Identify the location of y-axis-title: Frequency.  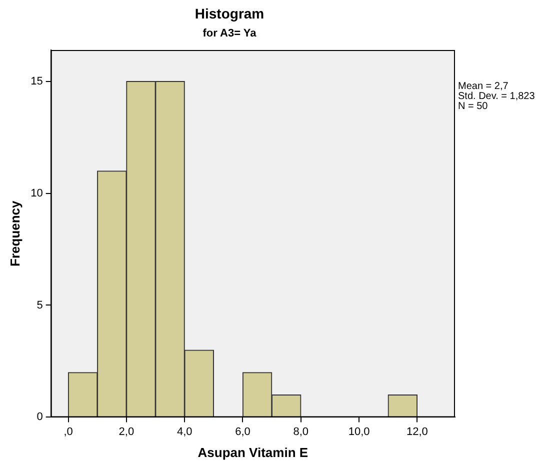
(14, 233).